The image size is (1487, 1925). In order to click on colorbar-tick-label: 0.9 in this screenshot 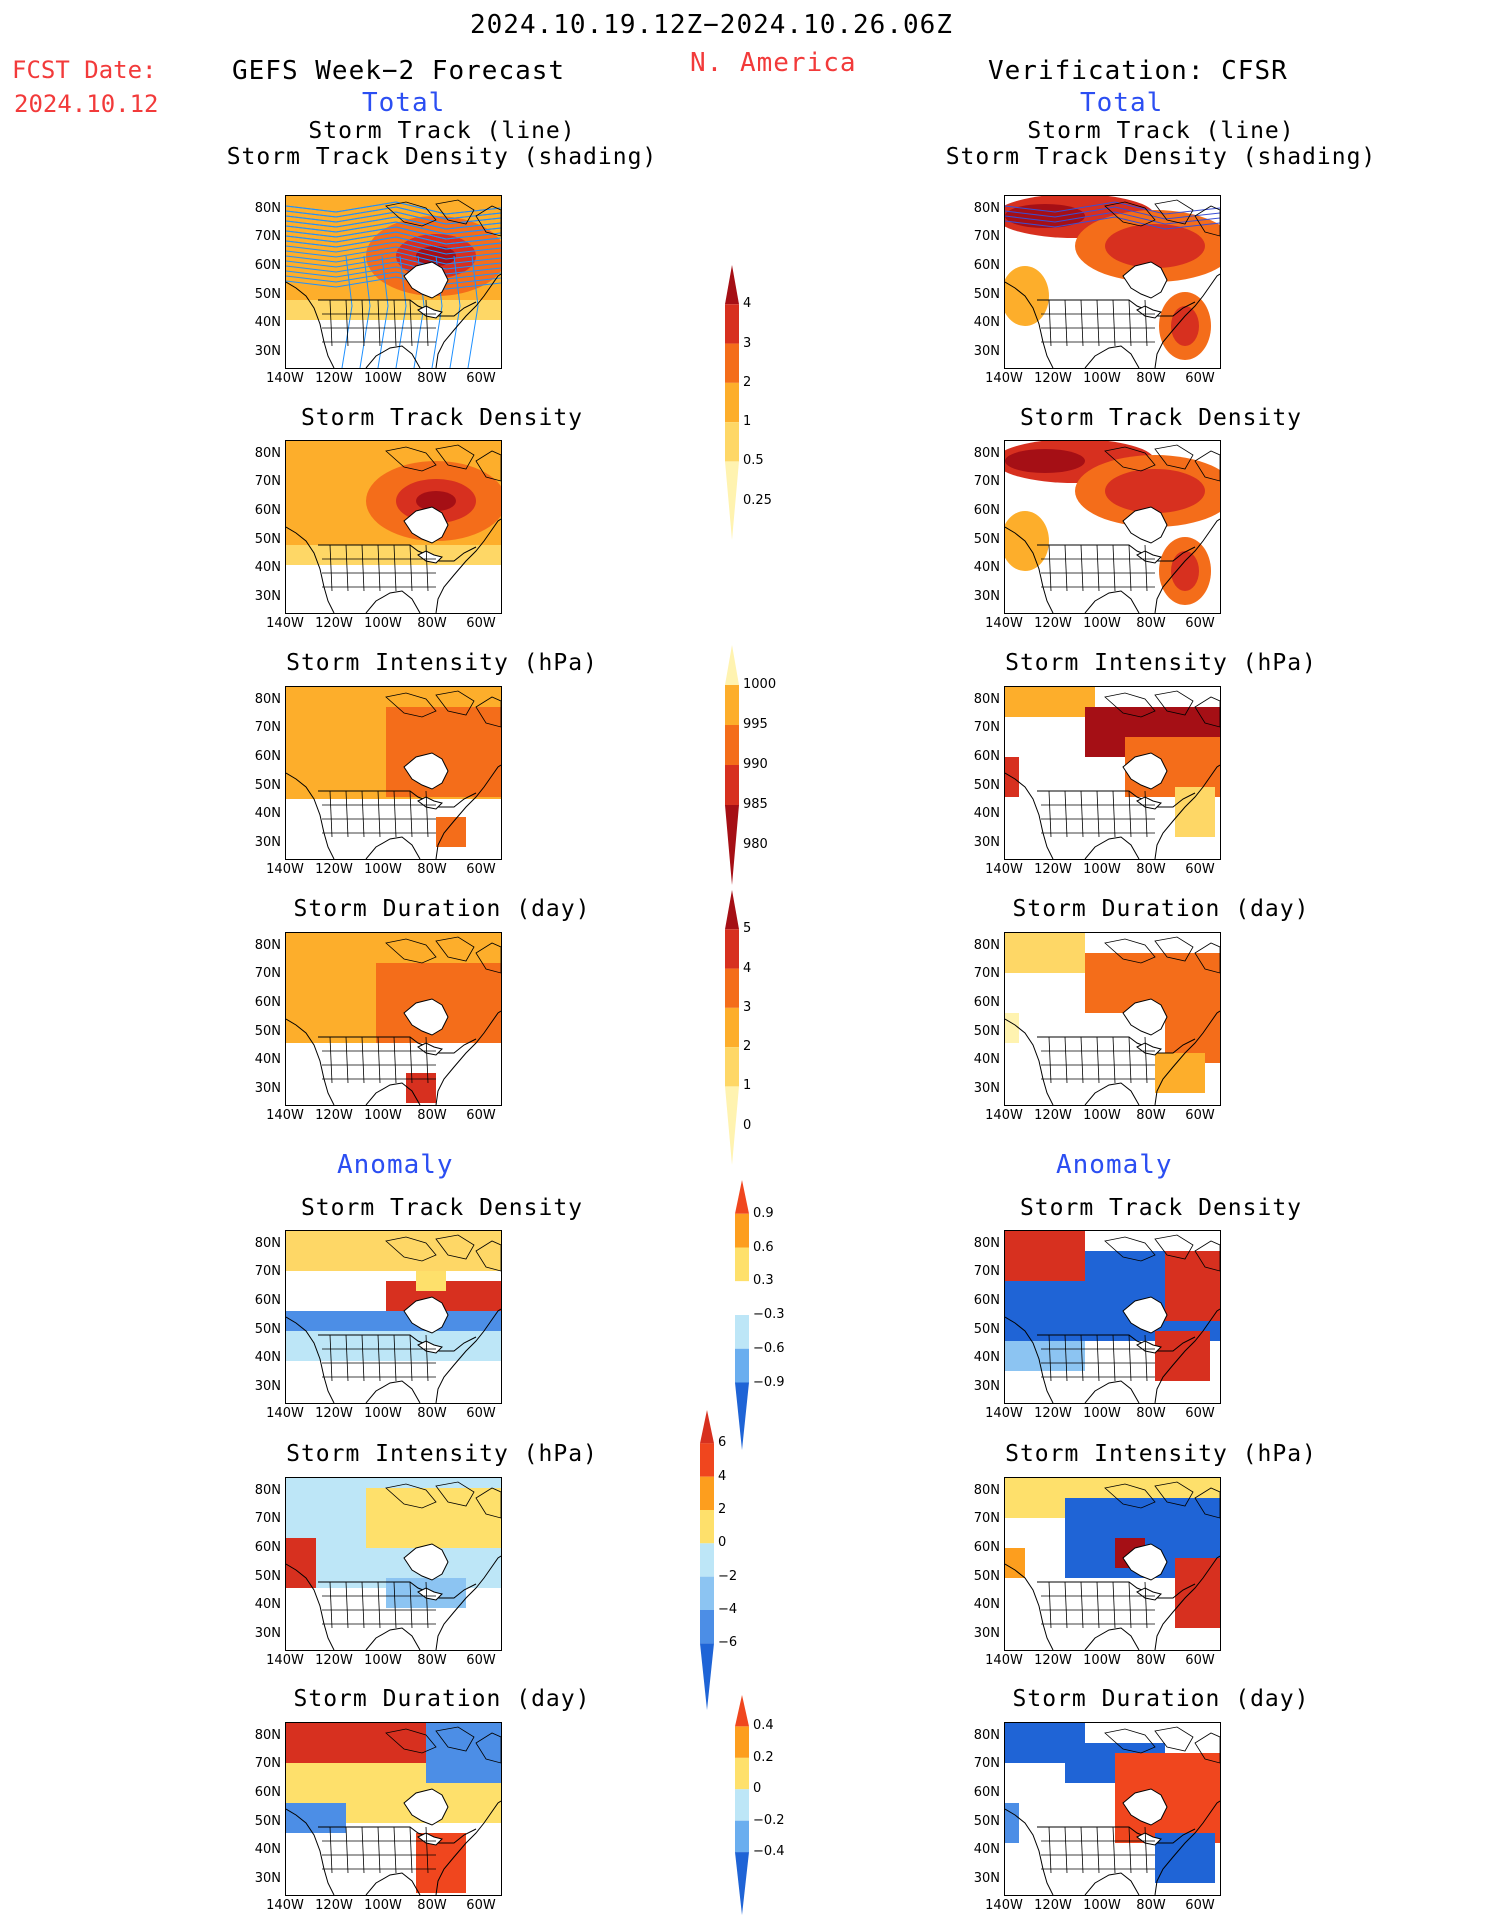, I will do `click(763, 1213)`.